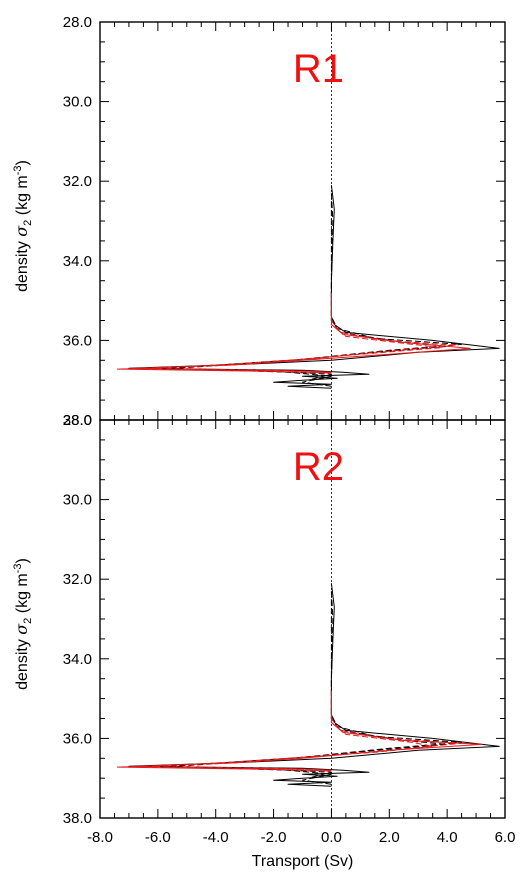 This screenshot has width=521, height=895. Describe the element at coordinates (158, 837) in the screenshot. I see `x-tick-label: -6.0` at that location.